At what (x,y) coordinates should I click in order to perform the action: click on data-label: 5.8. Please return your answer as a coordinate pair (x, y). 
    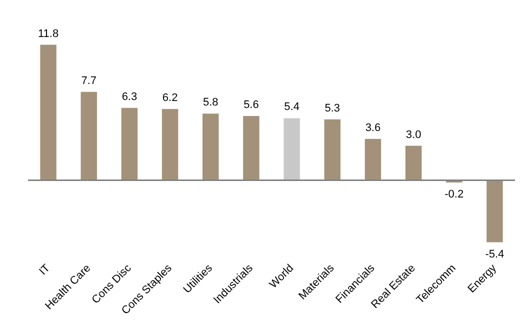
    Looking at the image, I should click on (210, 102).